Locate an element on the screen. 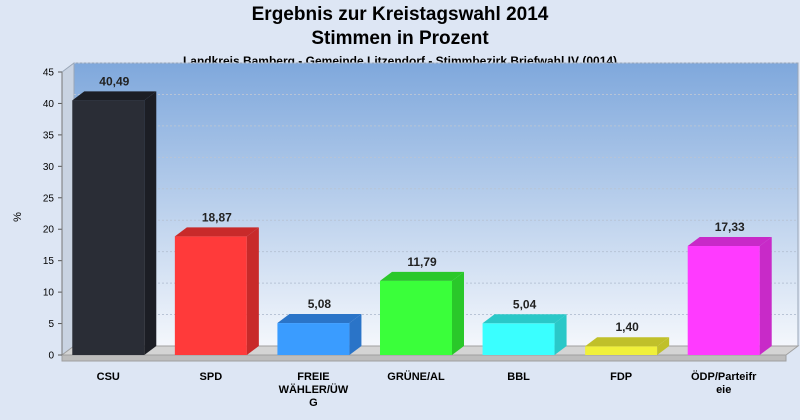  bar: 17,33 is located at coordinates (729, 287).